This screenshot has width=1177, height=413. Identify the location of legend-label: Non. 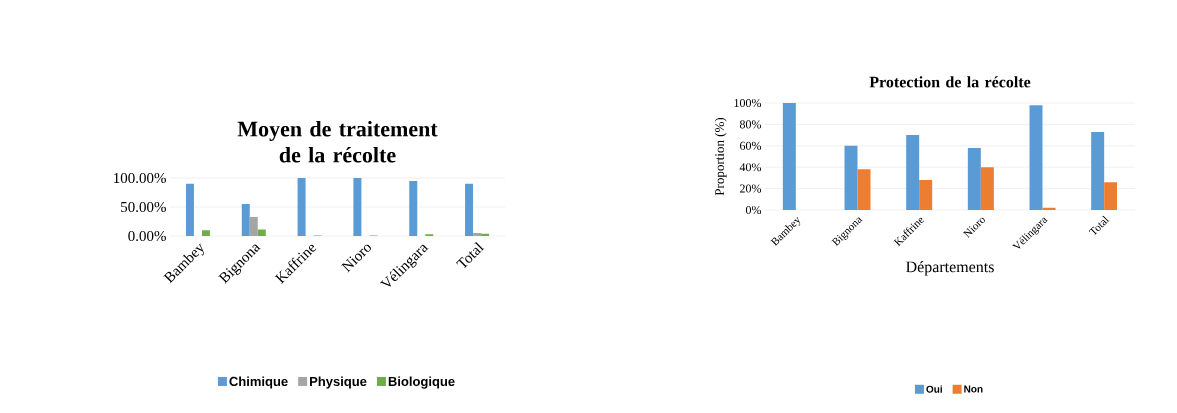
(973, 389).